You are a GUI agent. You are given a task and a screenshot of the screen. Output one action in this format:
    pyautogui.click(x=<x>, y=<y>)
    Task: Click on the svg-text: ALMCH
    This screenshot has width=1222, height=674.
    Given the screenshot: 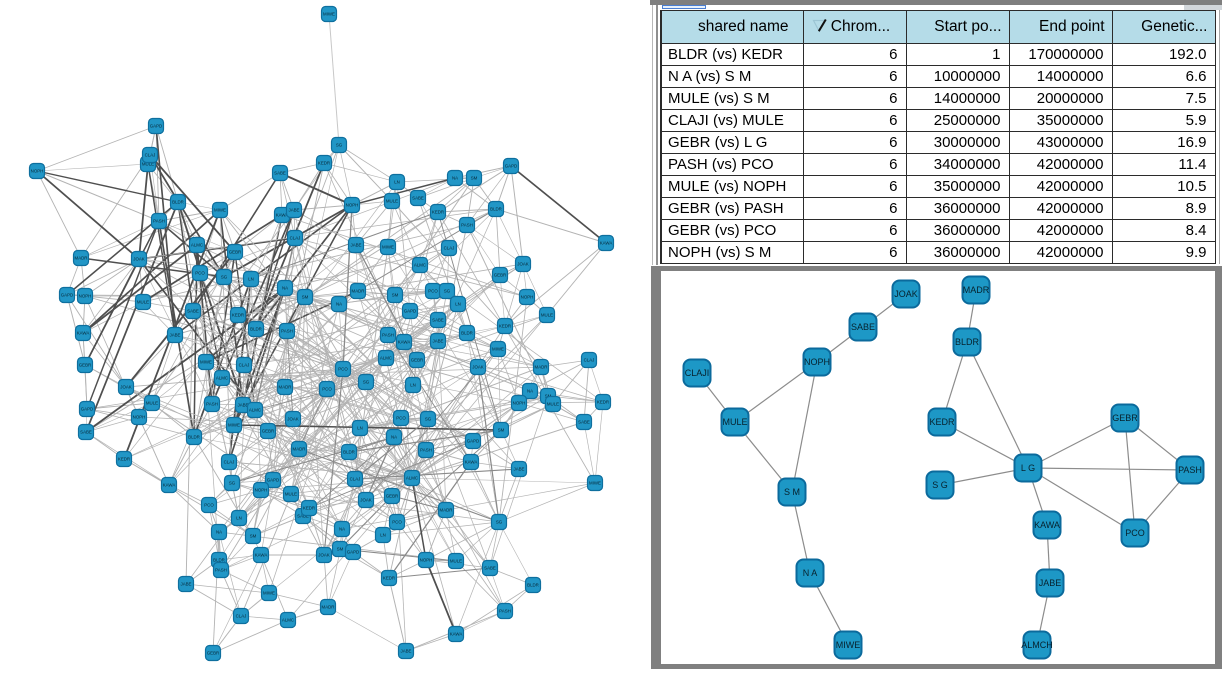 What is the action you would take?
    pyautogui.click(x=1037, y=645)
    